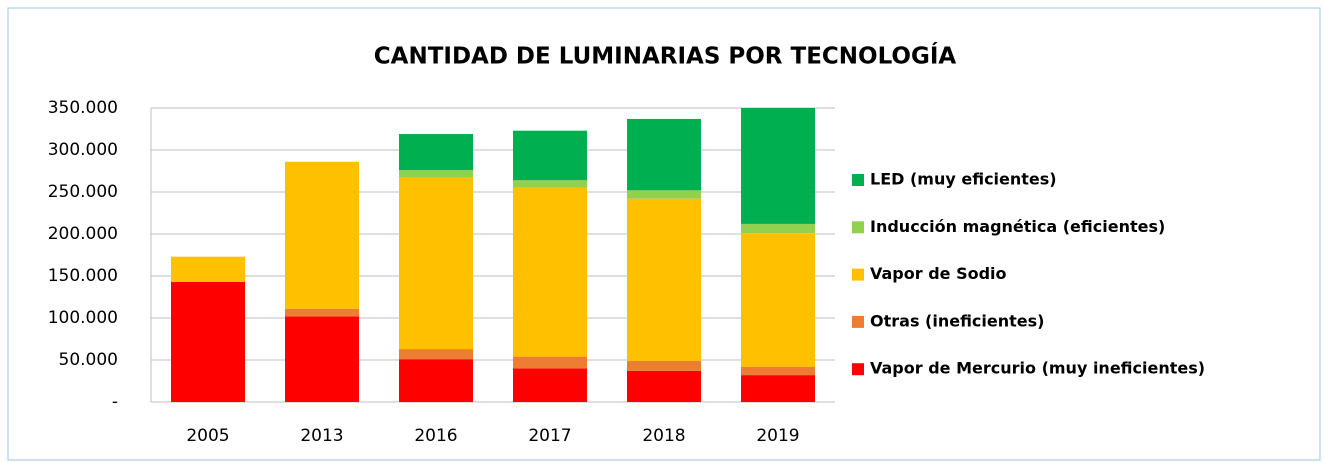  What do you see at coordinates (83, 234) in the screenshot?
I see `y-tick-label: 200.000` at bounding box center [83, 234].